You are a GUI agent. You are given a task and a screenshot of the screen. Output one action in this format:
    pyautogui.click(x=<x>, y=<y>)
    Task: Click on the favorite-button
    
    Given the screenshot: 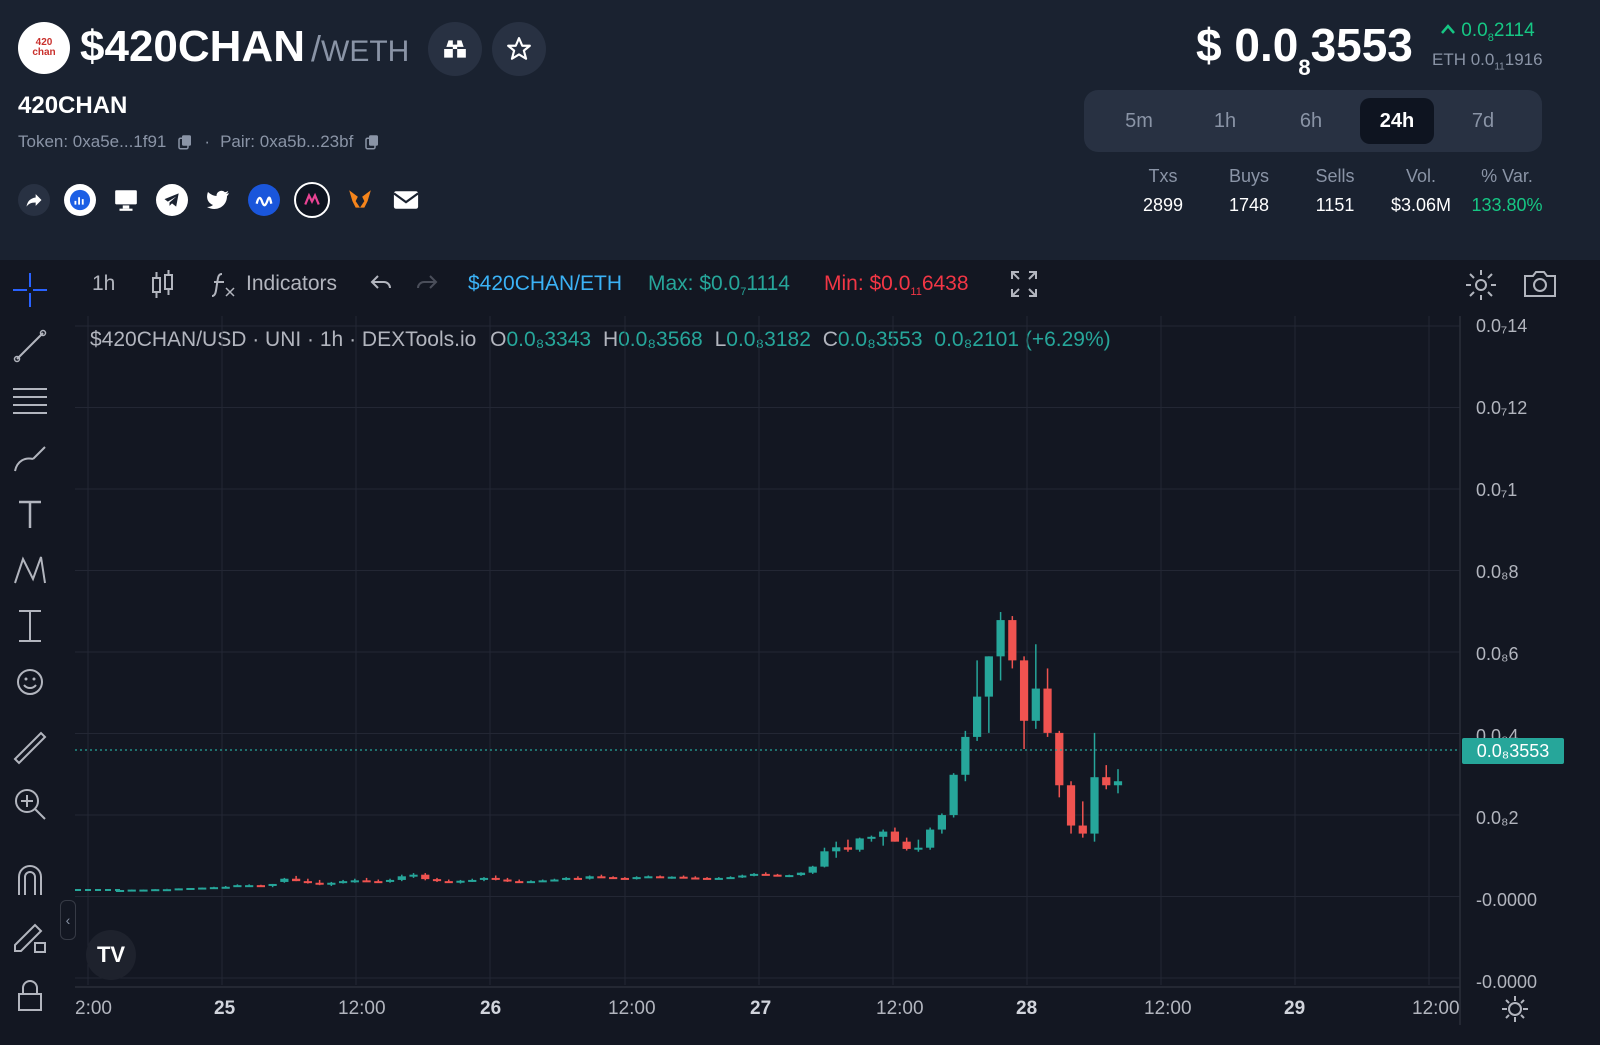 What is the action you would take?
    pyautogui.click(x=519, y=49)
    